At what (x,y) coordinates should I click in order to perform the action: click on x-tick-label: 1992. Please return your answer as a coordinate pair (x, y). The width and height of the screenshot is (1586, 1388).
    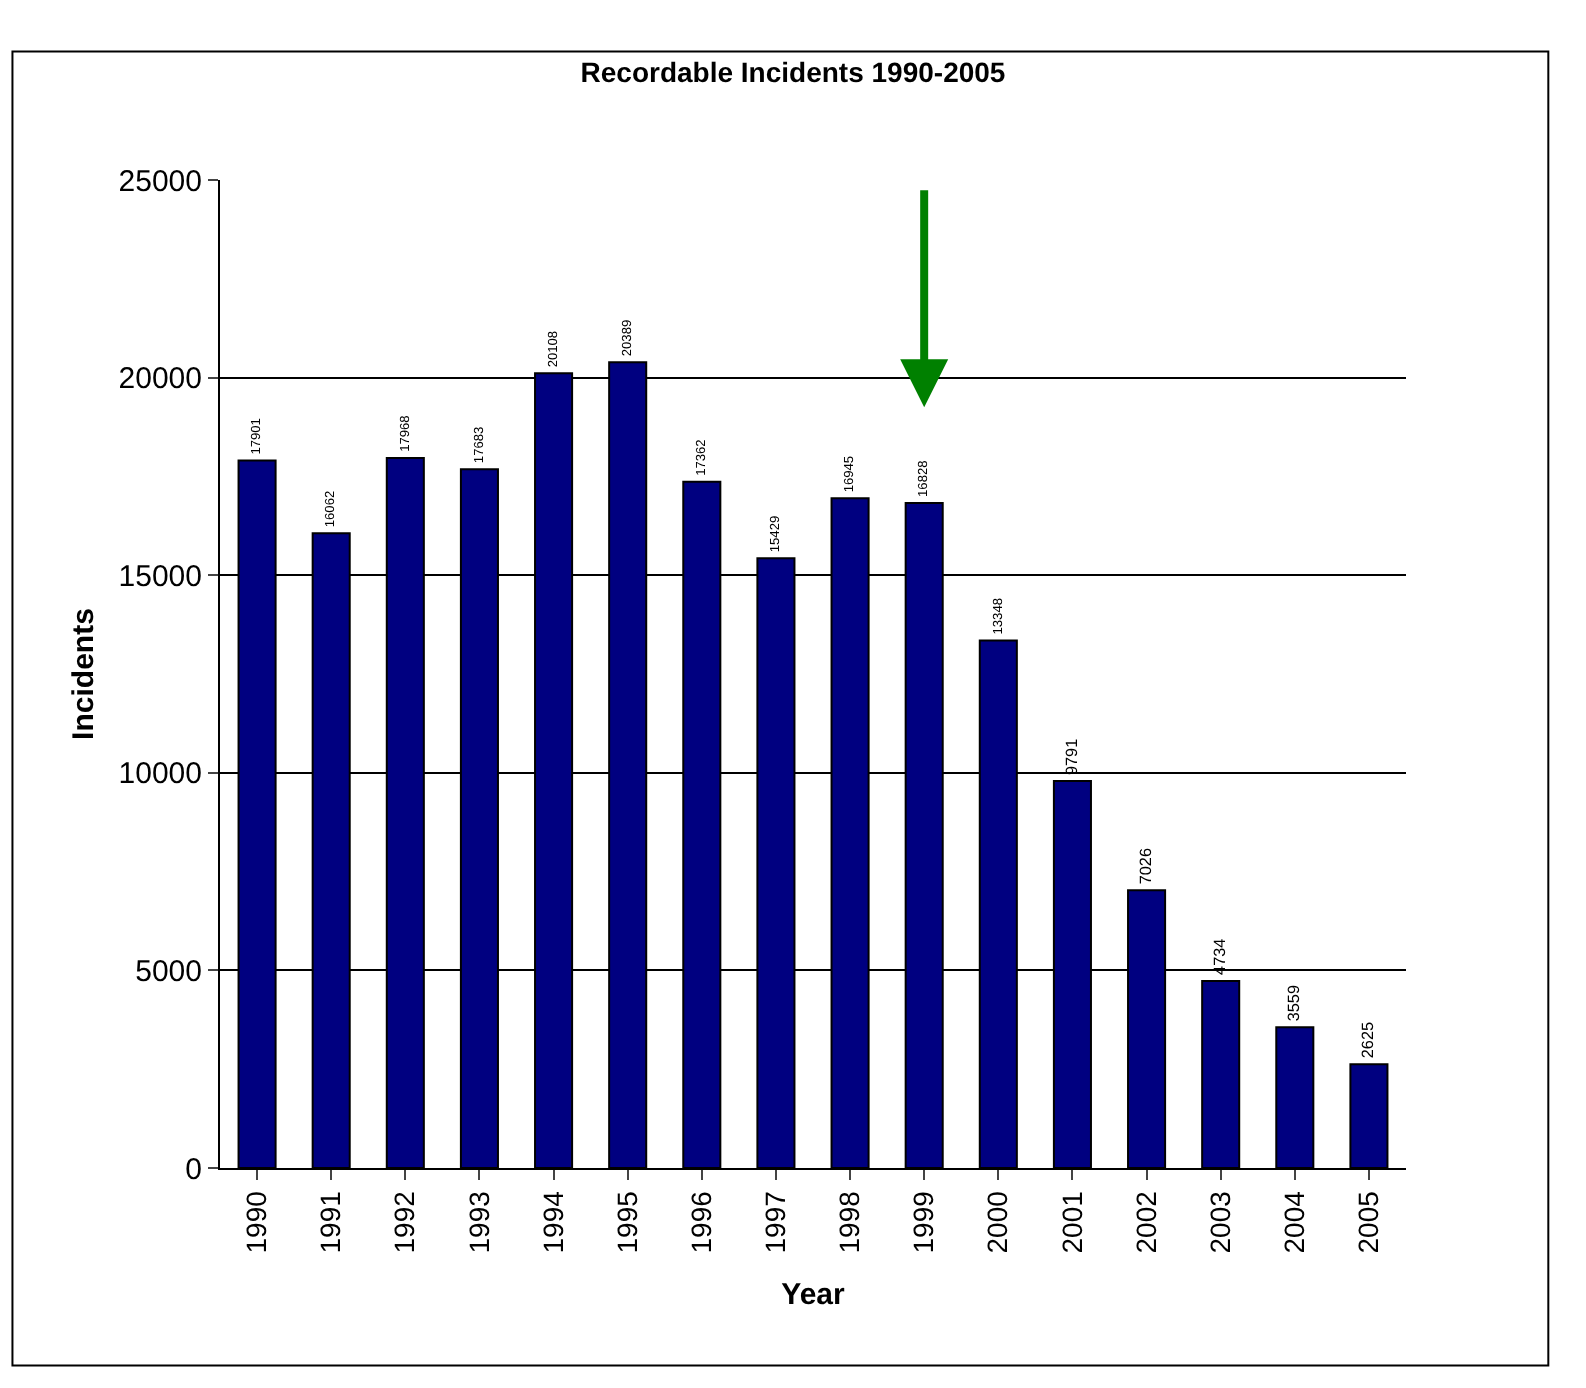
    Looking at the image, I should click on (404, 1222).